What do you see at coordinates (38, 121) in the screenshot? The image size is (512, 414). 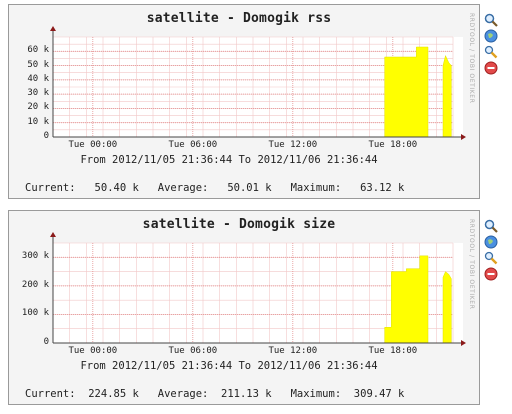 I see `y-tick-label: 10 k` at bounding box center [38, 121].